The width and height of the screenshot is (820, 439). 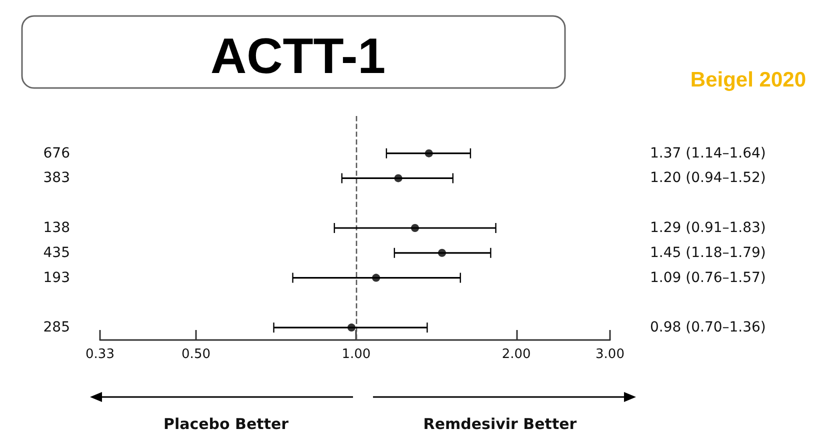 What do you see at coordinates (708, 153) in the screenshot?
I see `data-label: 1.37 (1.14–1.64)` at bounding box center [708, 153].